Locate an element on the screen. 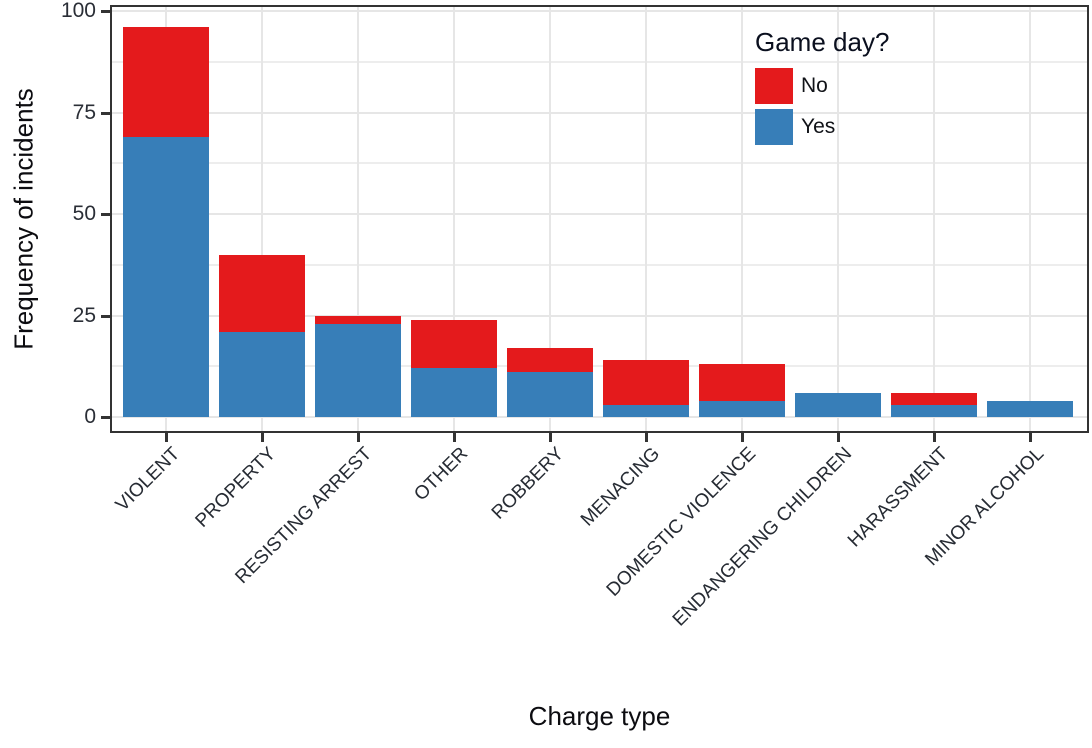 Image resolution: width=1092 pixels, height=748 pixels. legend-label: No is located at coordinates (814, 85).